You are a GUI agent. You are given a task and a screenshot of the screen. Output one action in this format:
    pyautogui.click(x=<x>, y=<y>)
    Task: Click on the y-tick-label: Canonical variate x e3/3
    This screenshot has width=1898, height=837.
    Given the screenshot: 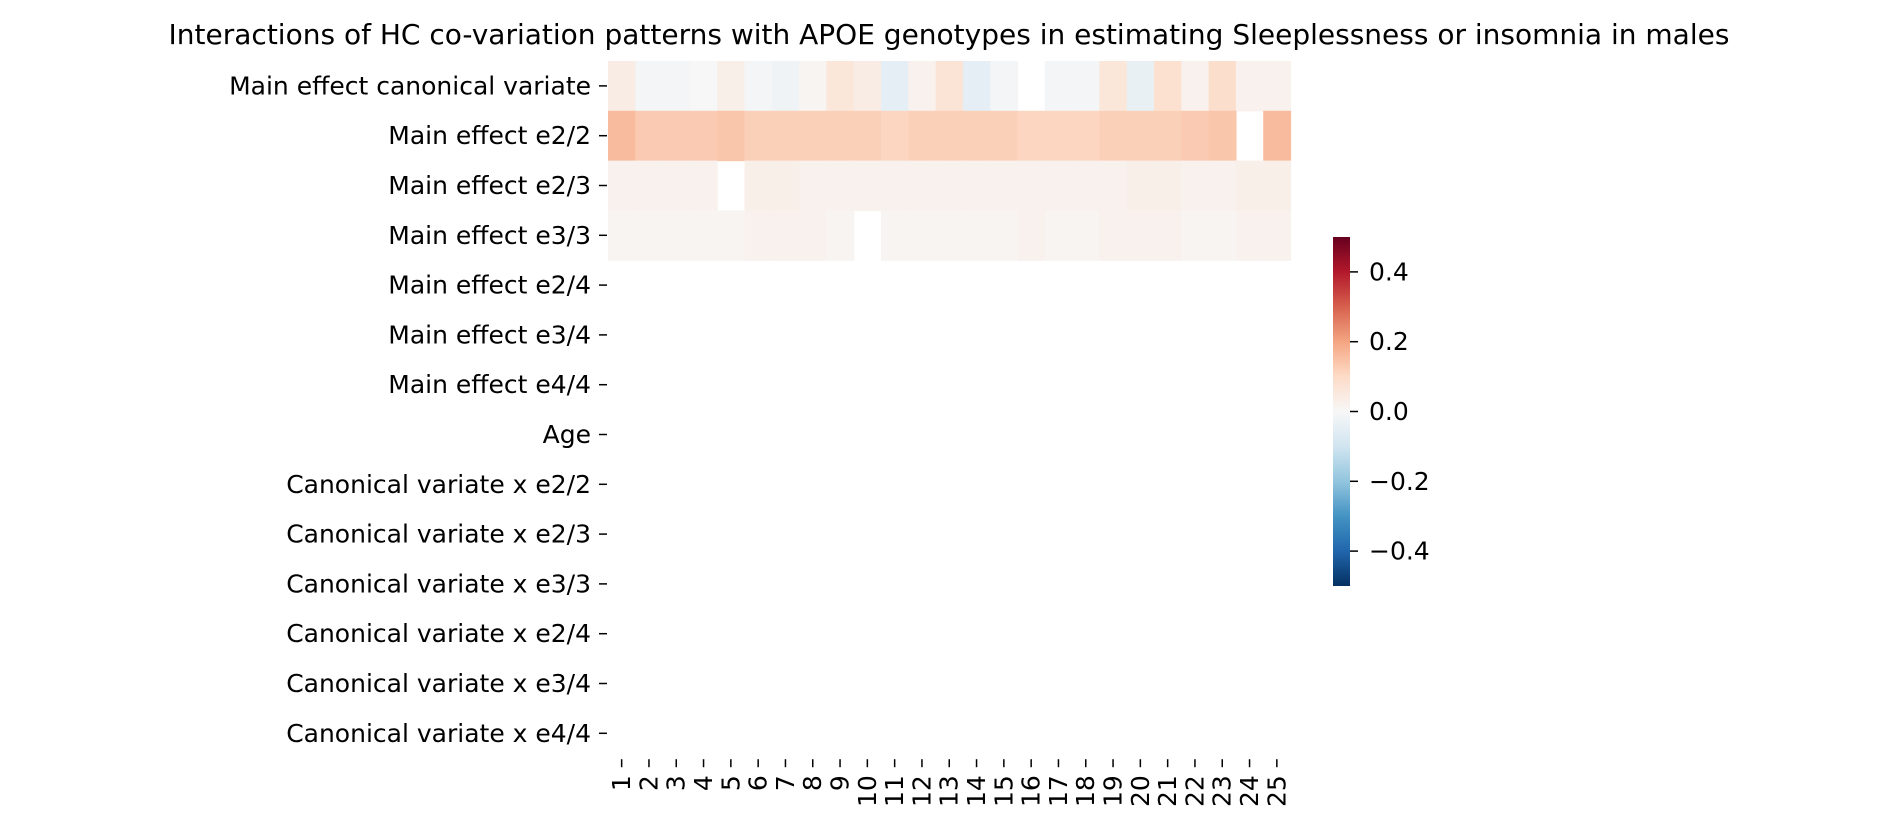 What is the action you would take?
    pyautogui.click(x=438, y=583)
    